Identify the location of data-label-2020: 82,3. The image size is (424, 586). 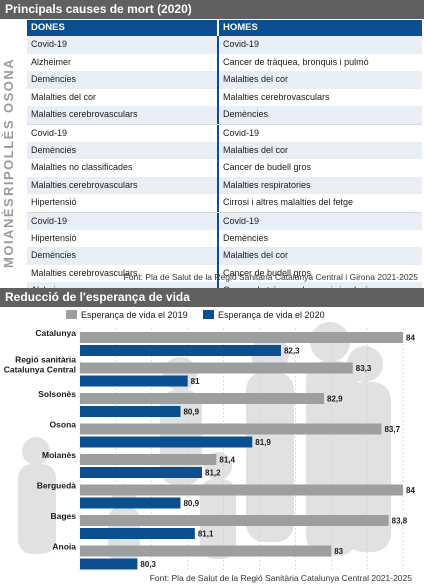
(292, 351).